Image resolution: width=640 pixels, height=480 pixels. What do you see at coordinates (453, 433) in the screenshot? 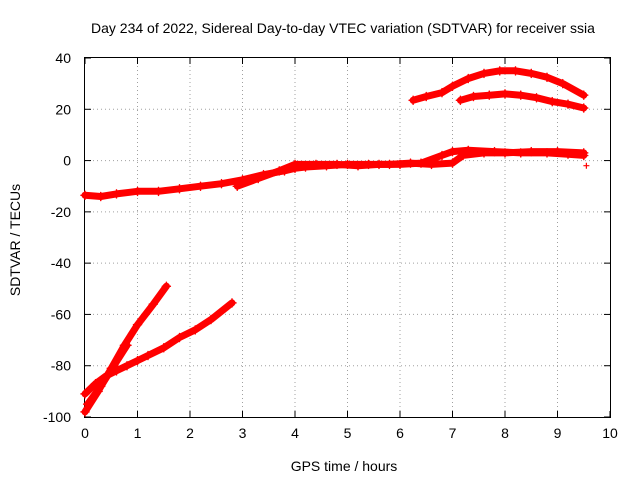
I see `x-tick-label: 7` at bounding box center [453, 433].